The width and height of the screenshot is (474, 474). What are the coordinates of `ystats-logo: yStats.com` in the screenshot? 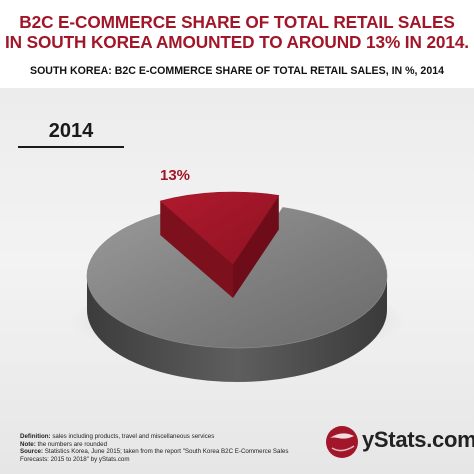 It's located at (399, 442).